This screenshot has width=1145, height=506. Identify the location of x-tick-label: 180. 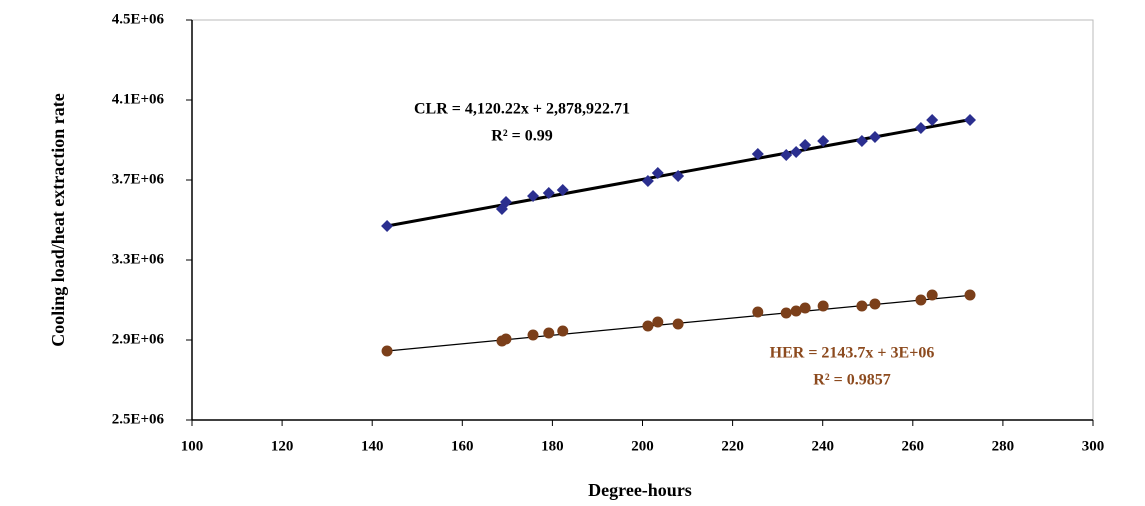
(552, 446).